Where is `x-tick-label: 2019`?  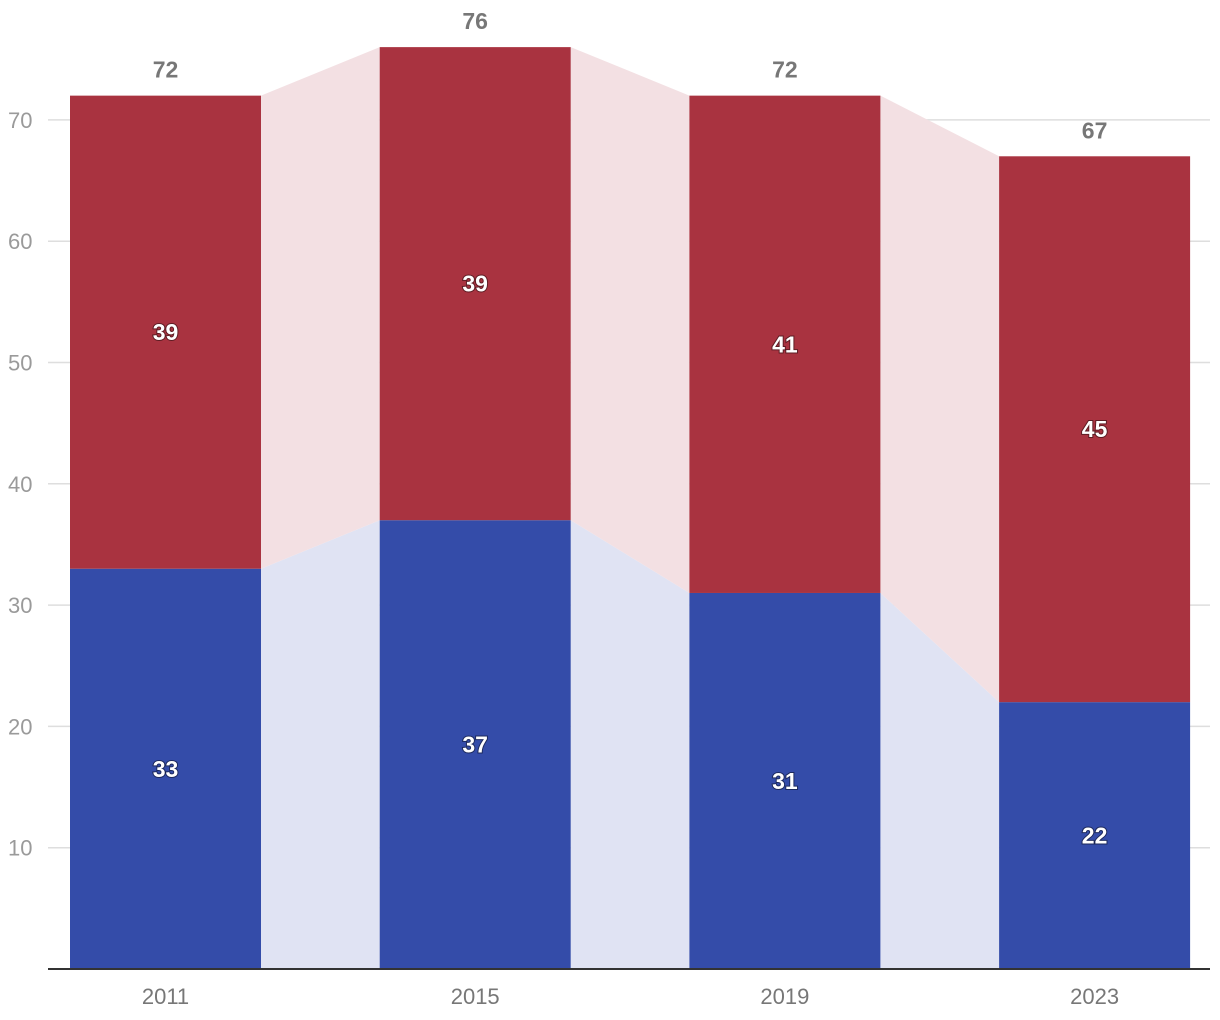
x-tick-label: 2019 is located at coordinates (784, 996).